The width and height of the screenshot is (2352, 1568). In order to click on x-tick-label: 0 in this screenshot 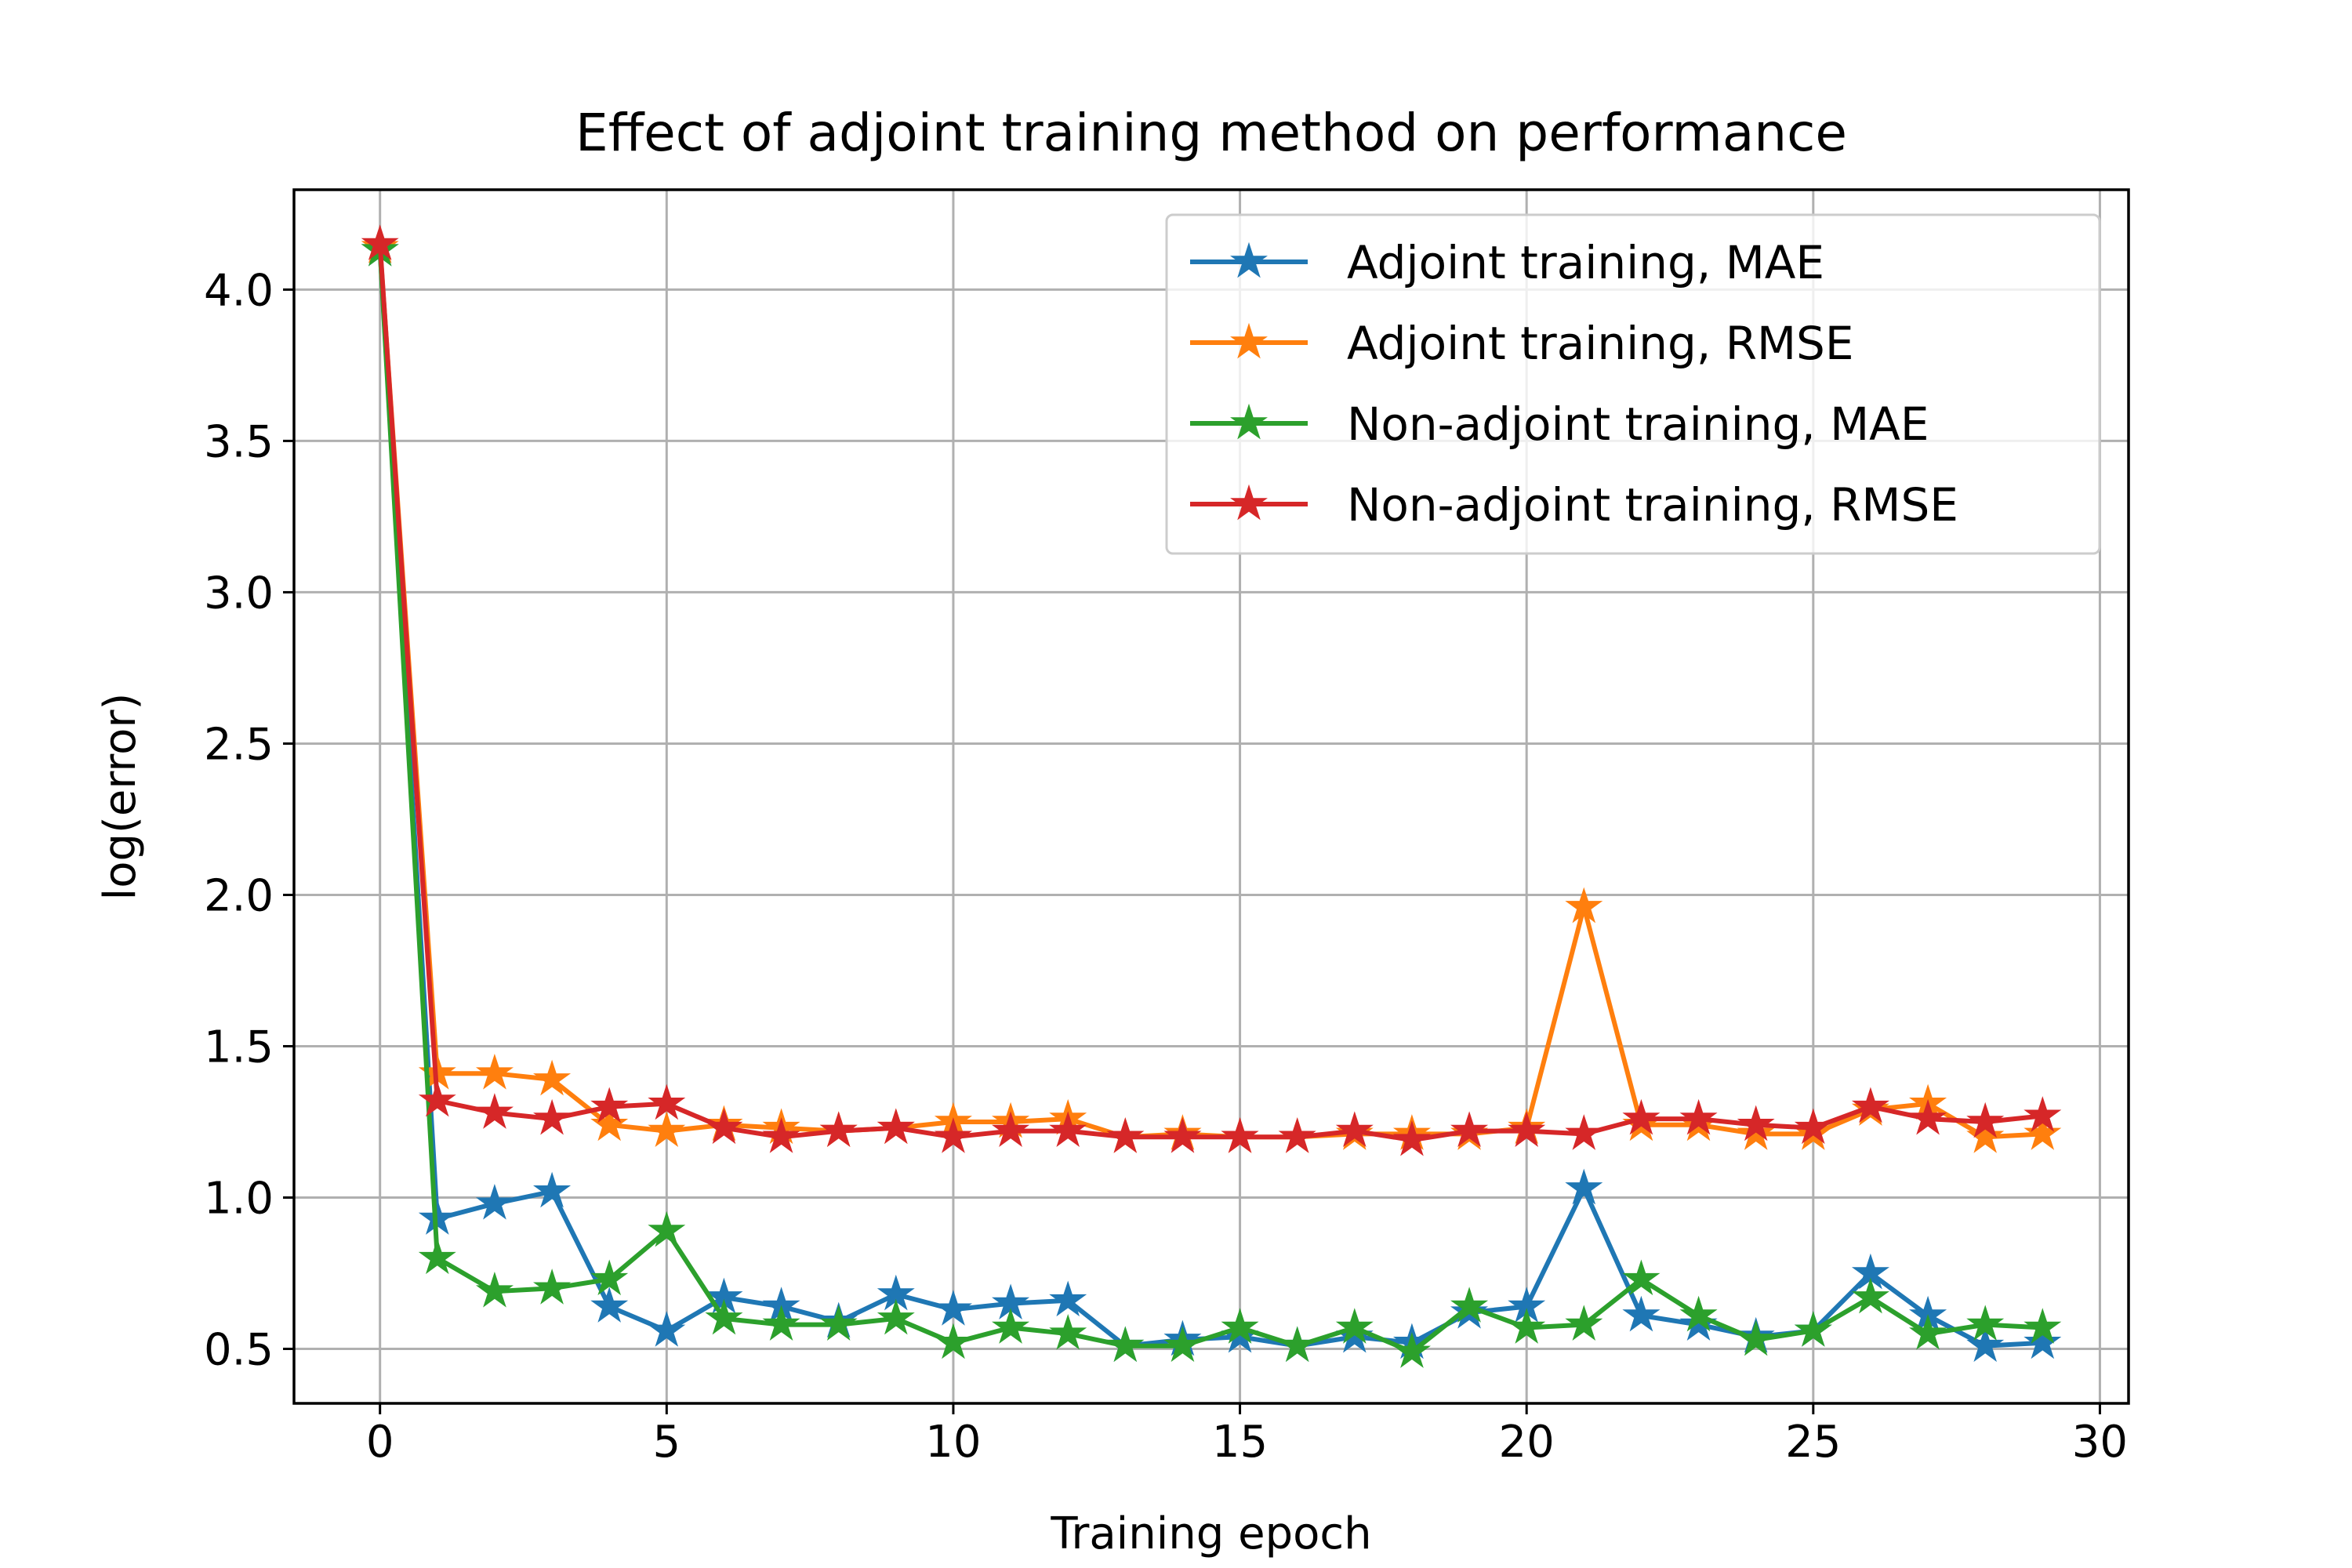, I will do `click(380, 1443)`.